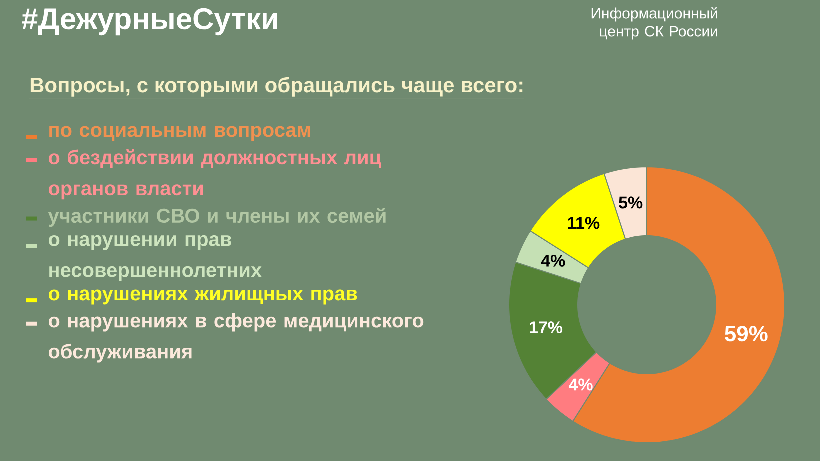 This screenshot has height=461, width=820. I want to click on legend-label: о нарушении прав несовершеннолетних, so click(155, 258).